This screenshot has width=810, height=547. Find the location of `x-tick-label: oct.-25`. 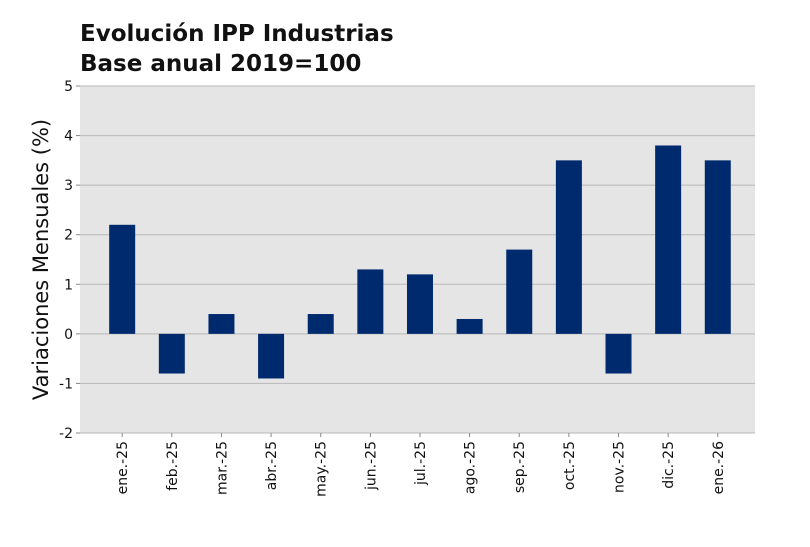

x-tick-label: oct.-25 is located at coordinates (570, 465).